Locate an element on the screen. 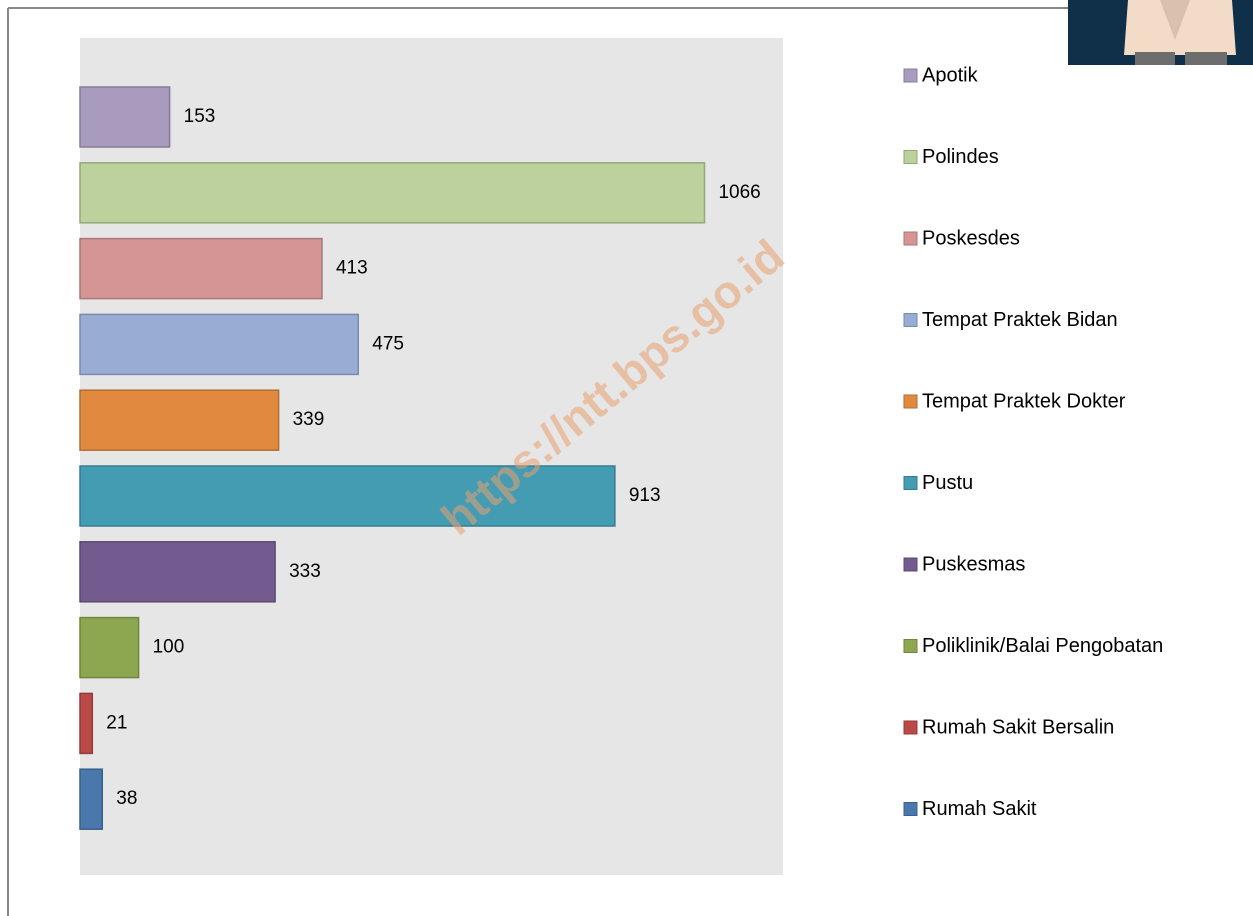 The image size is (1253, 916). value-label: 21 is located at coordinates (116, 722).